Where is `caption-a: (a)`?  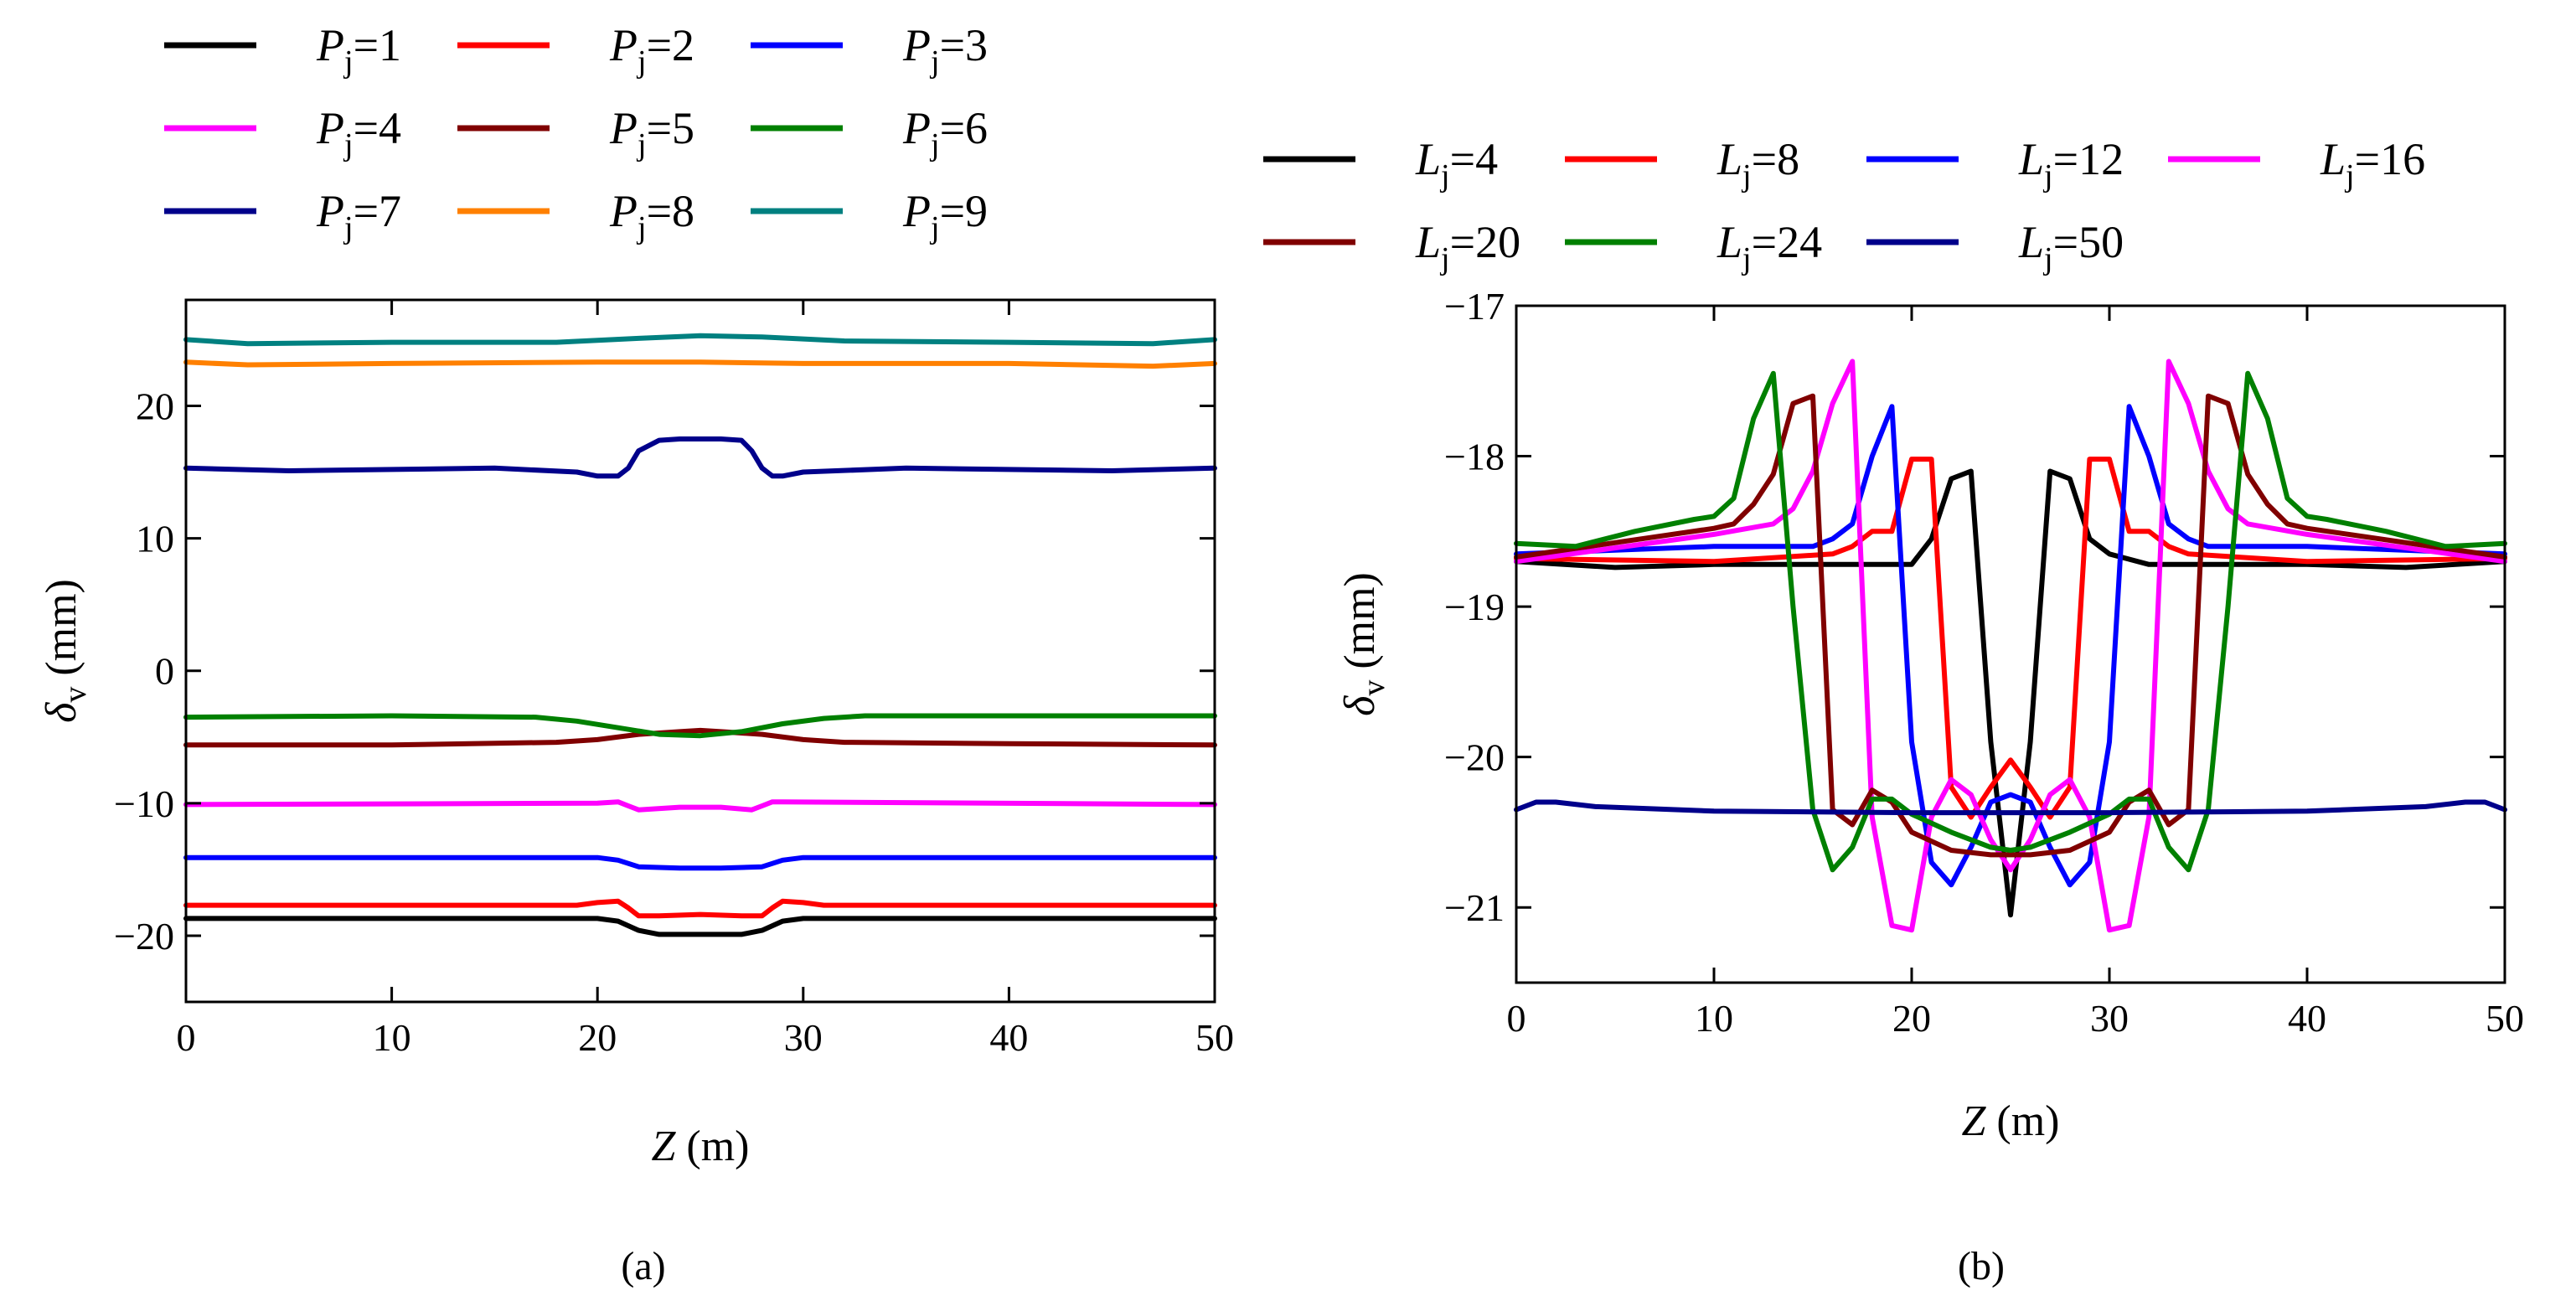 caption-a: (a) is located at coordinates (643, 1266).